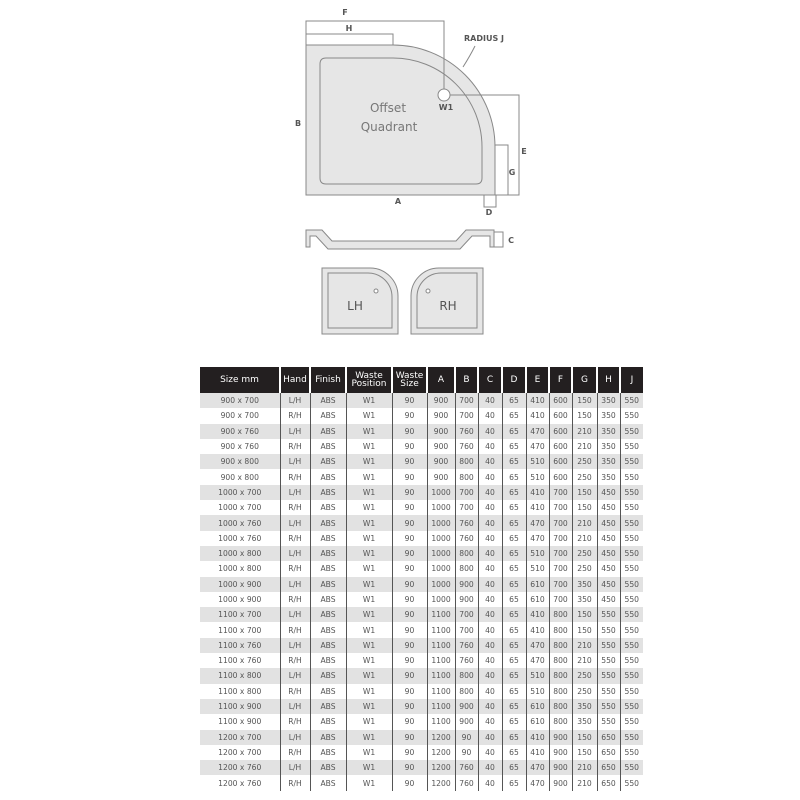 Image resolution: width=800 pixels, height=800 pixels. Describe the element at coordinates (446, 107) in the screenshot. I see `label-w1: W1` at that location.